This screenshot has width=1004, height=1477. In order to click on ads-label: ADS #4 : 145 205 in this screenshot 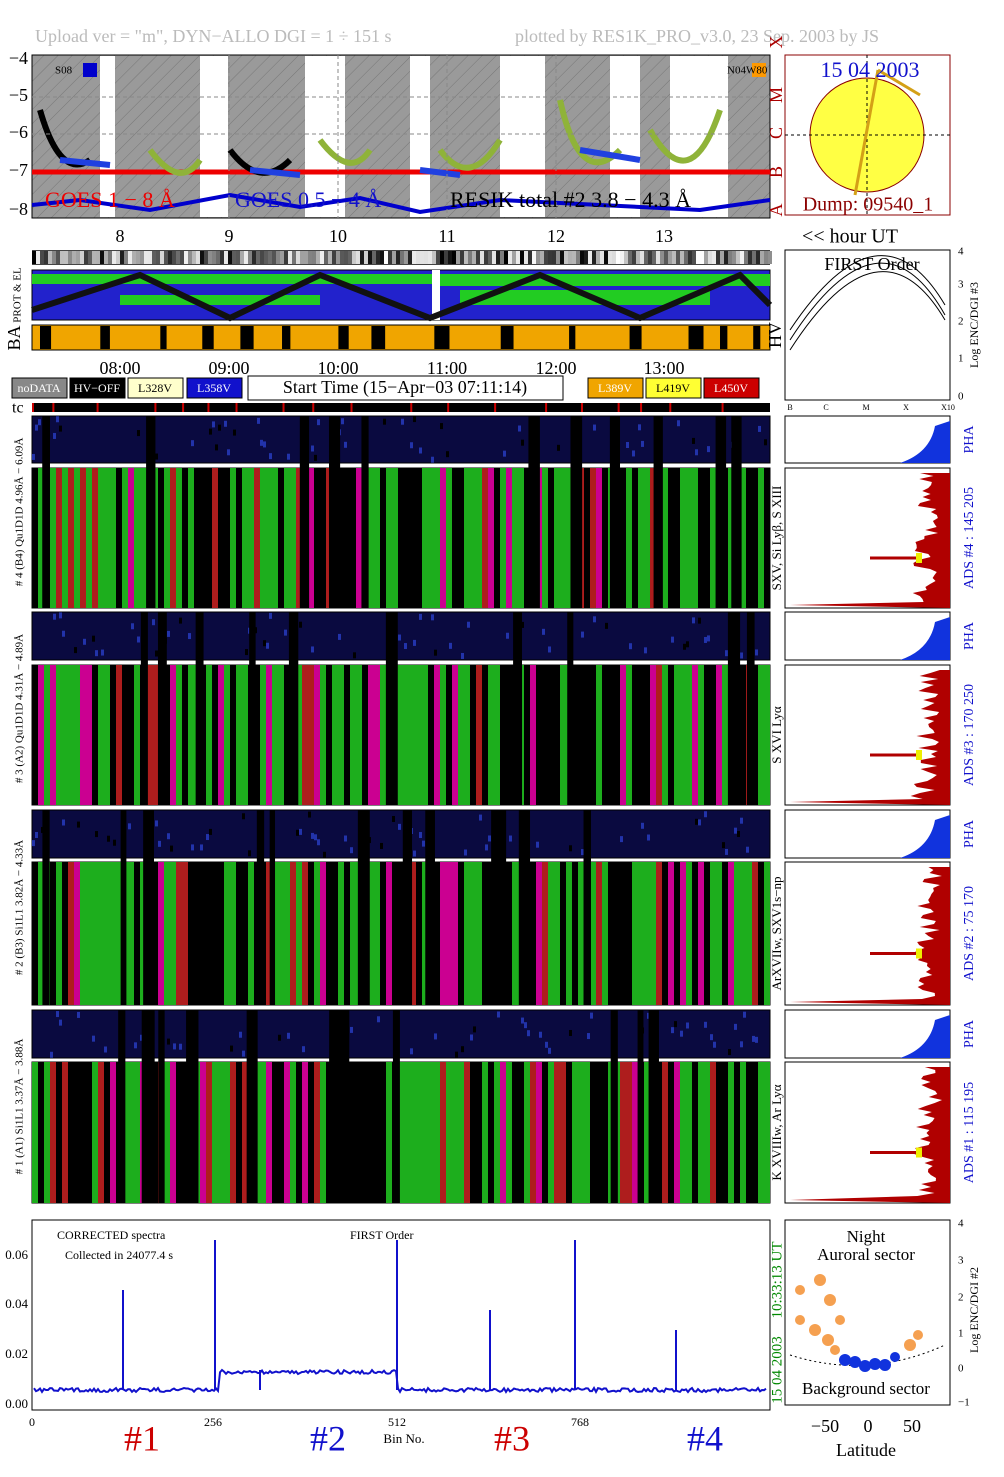, I will do `click(969, 538)`.